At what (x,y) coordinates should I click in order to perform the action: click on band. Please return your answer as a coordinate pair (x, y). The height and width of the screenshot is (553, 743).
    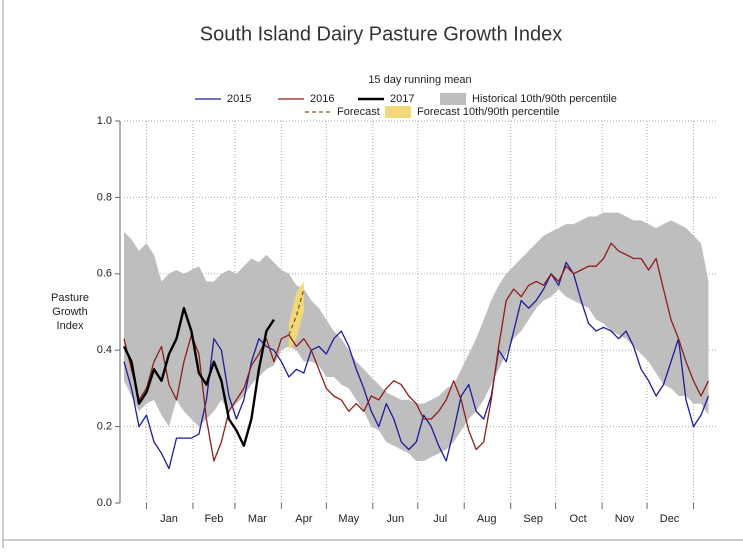
    Looking at the image, I should click on (296, 316).